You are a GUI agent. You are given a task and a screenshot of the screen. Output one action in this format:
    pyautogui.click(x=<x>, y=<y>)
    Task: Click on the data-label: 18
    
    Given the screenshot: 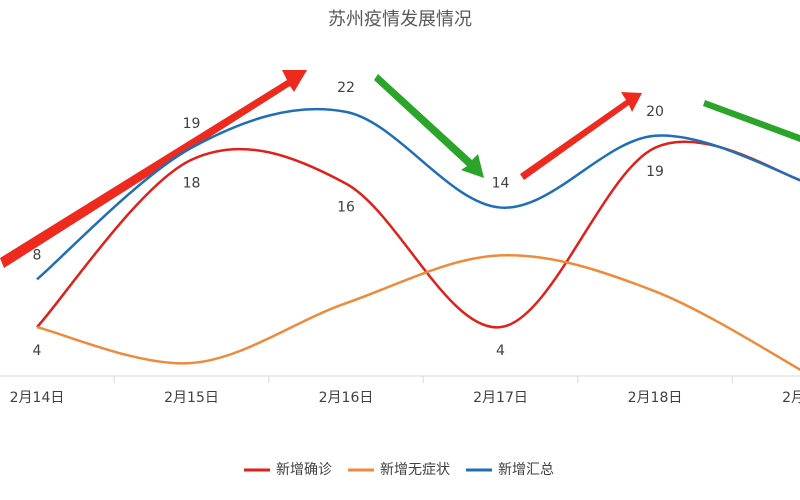 What is the action you would take?
    pyautogui.click(x=192, y=184)
    